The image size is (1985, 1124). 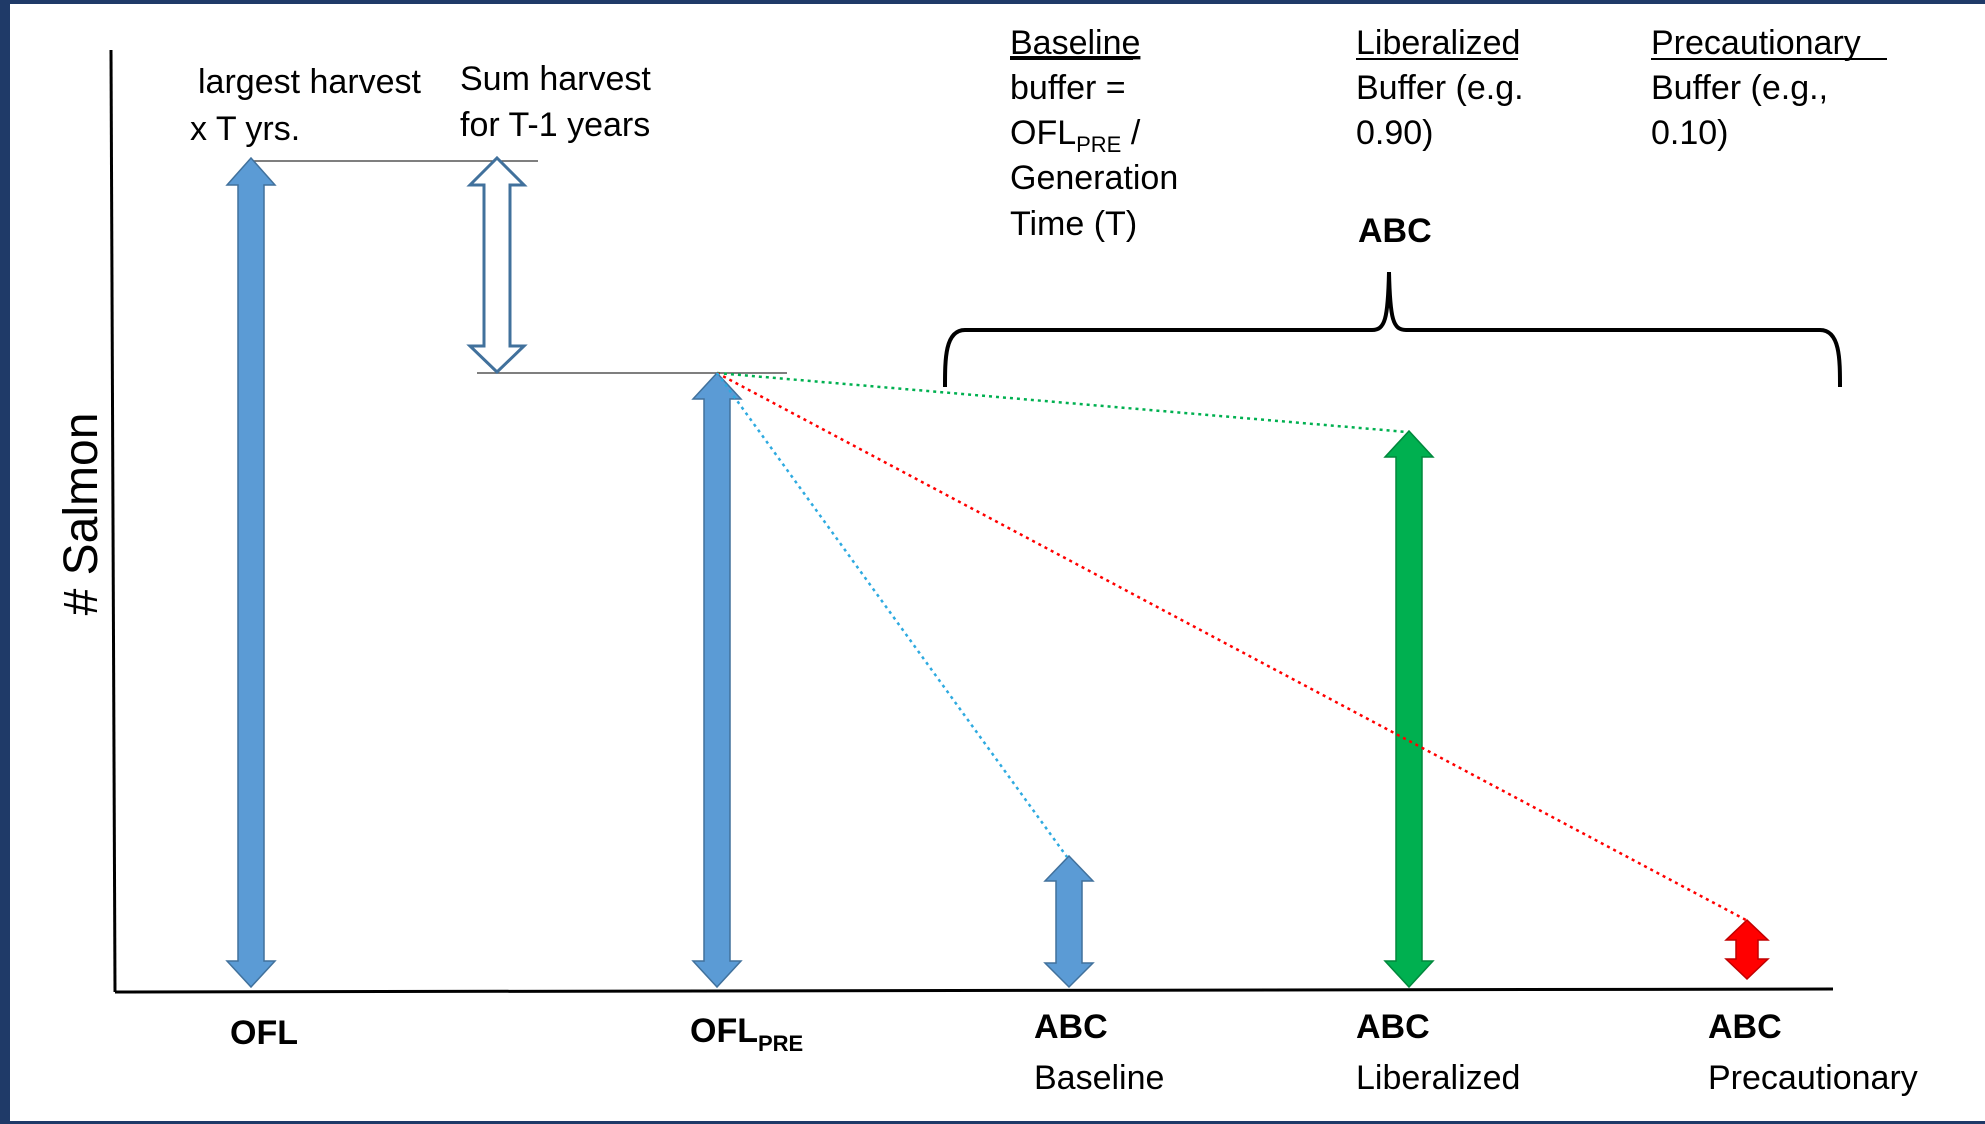 I want to click on sum-harvest-note: Sum harvest for T-1 years, so click(x=560, y=102).